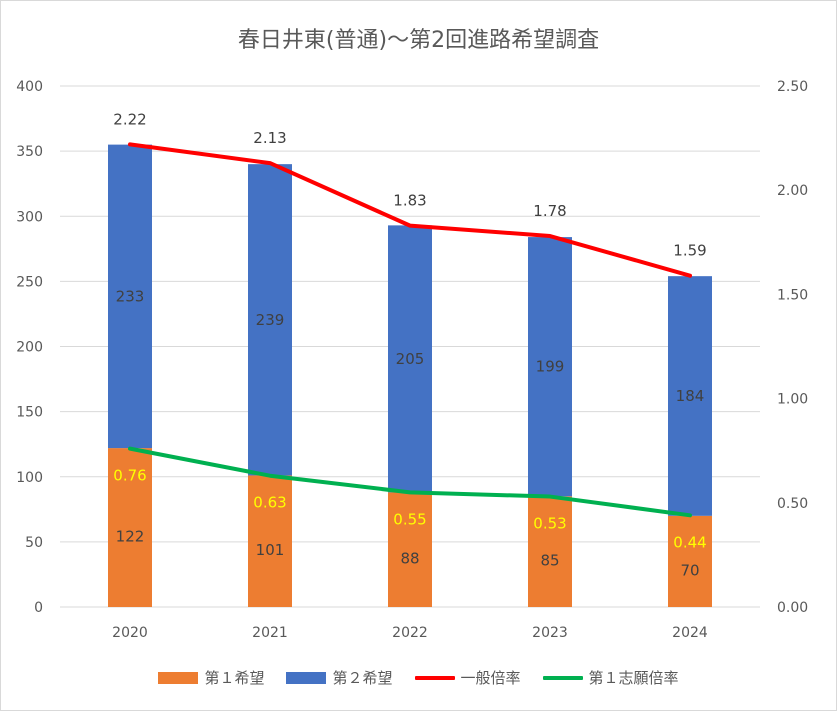 This screenshot has height=711, width=837. I want to click on bar-label-first-choice: 85, so click(549, 561).